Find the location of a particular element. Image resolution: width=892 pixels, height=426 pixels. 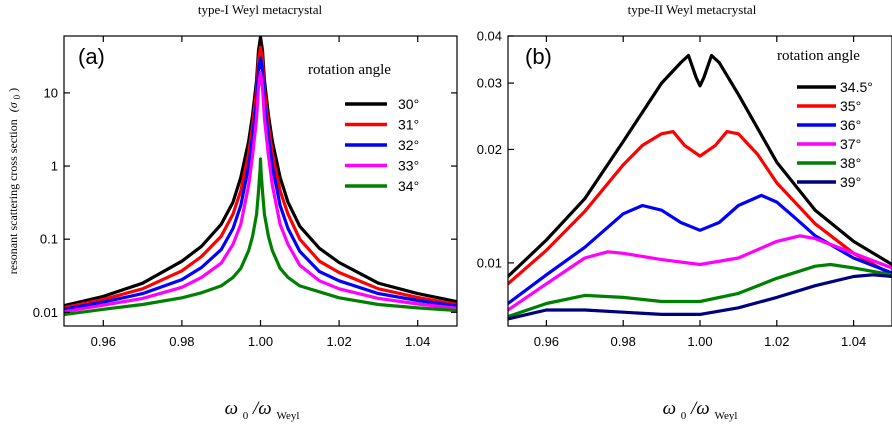

panel-a-y-axis-symbol: (σ is located at coordinates (13, 106).